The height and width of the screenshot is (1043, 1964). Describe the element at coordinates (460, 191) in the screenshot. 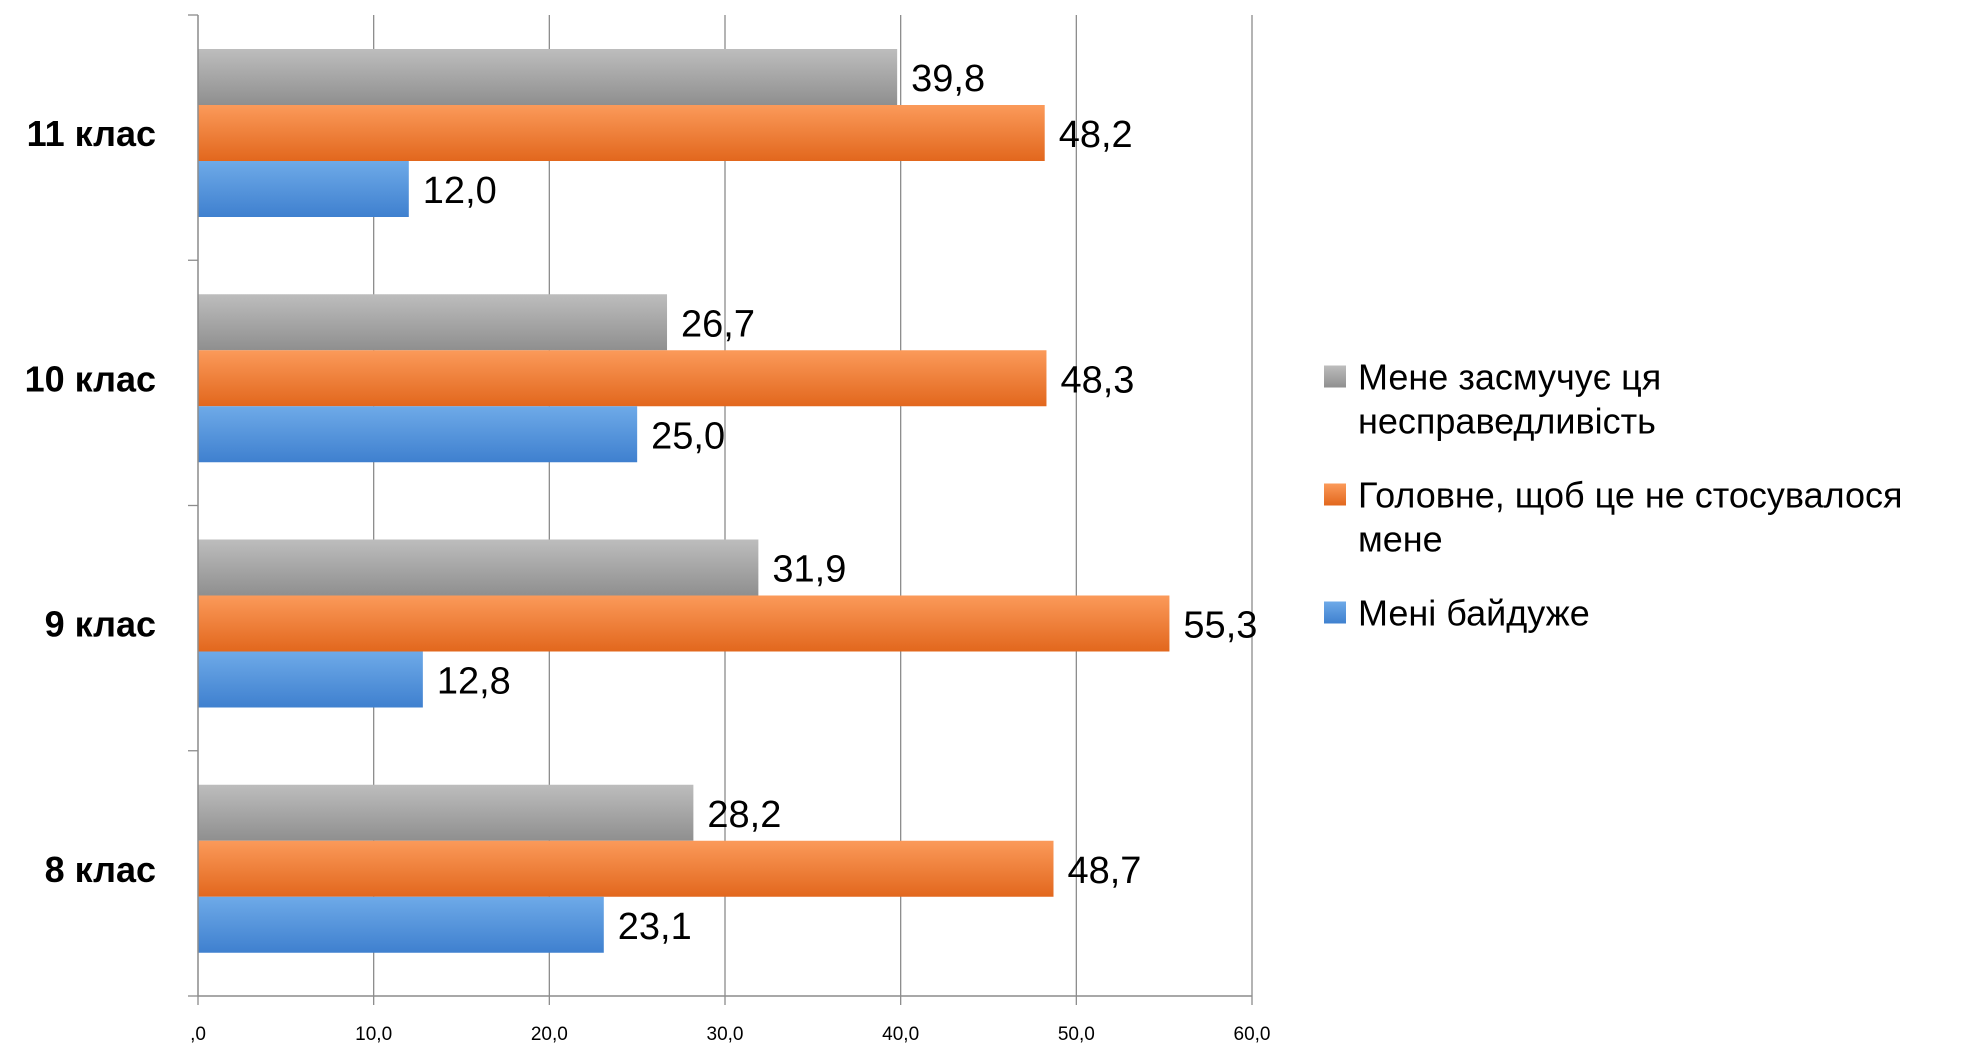

I see `data-label: 12,0` at that location.